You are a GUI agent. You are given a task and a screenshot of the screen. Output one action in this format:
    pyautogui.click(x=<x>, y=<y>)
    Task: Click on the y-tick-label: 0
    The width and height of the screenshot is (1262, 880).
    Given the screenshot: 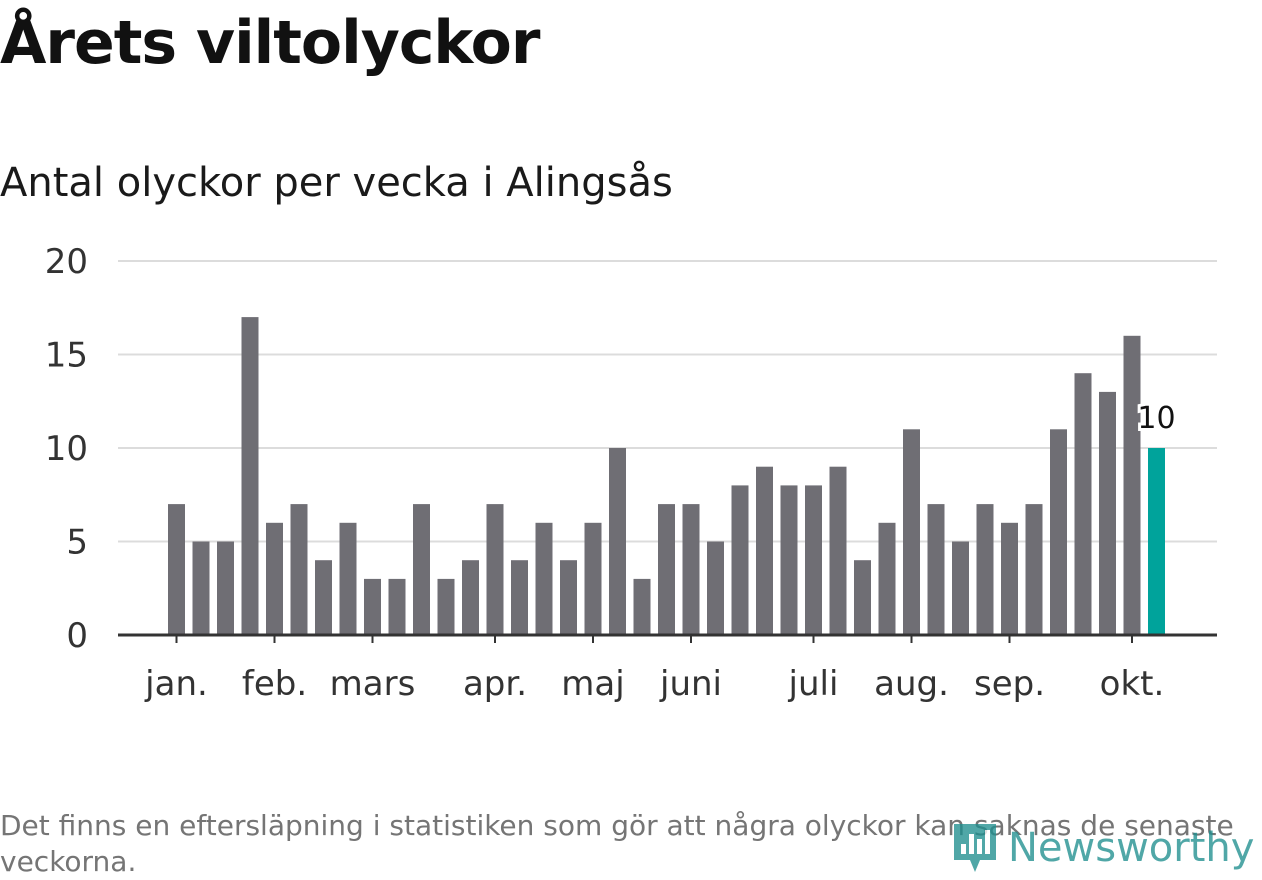 What is the action you would take?
    pyautogui.click(x=77, y=636)
    